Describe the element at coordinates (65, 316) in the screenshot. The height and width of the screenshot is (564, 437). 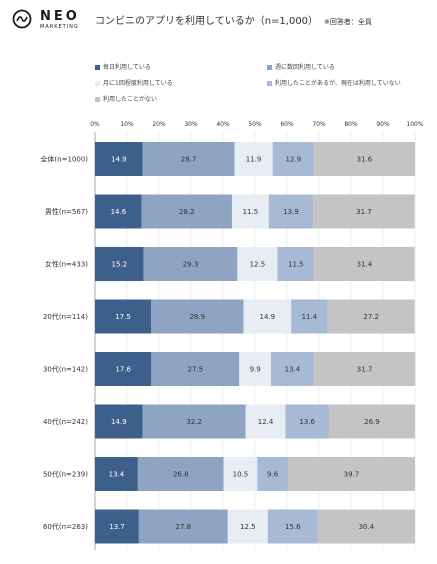
I see `category-label: 20代(n=114)` at that location.